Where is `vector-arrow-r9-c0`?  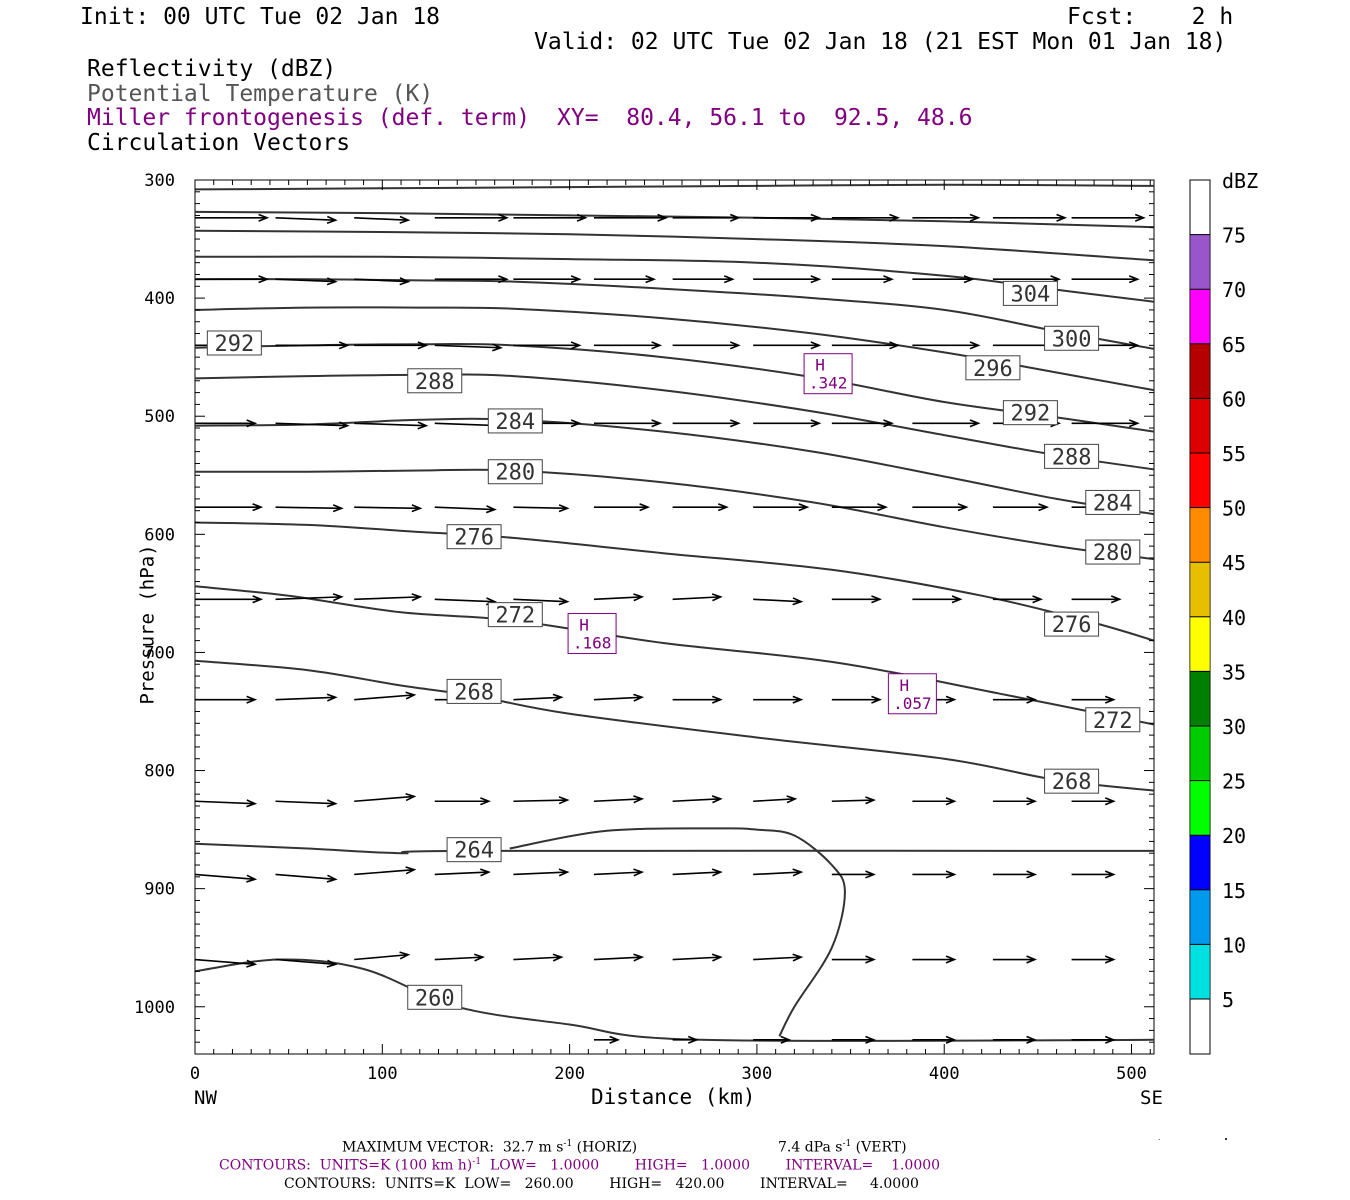
vector-arrow-r9-c0 is located at coordinates (226, 963).